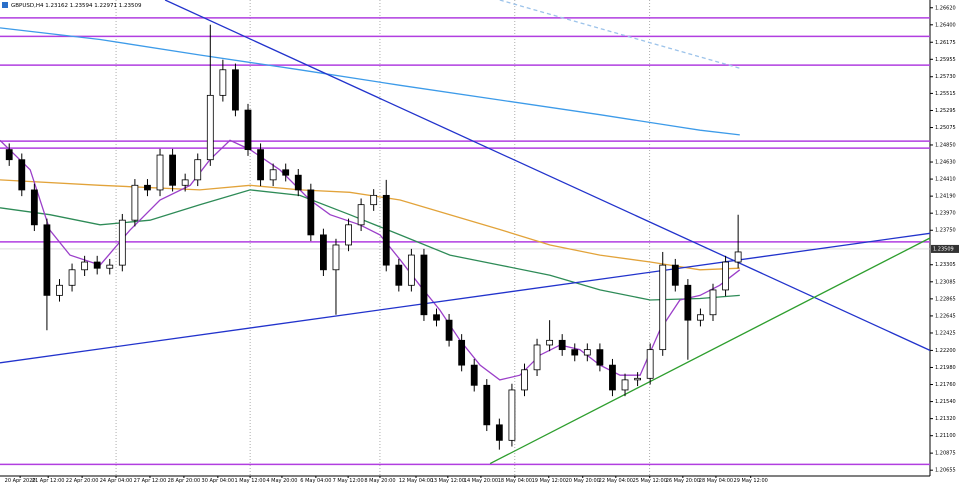  I want to click on y-tick-label: 1.21100, so click(945, 436).